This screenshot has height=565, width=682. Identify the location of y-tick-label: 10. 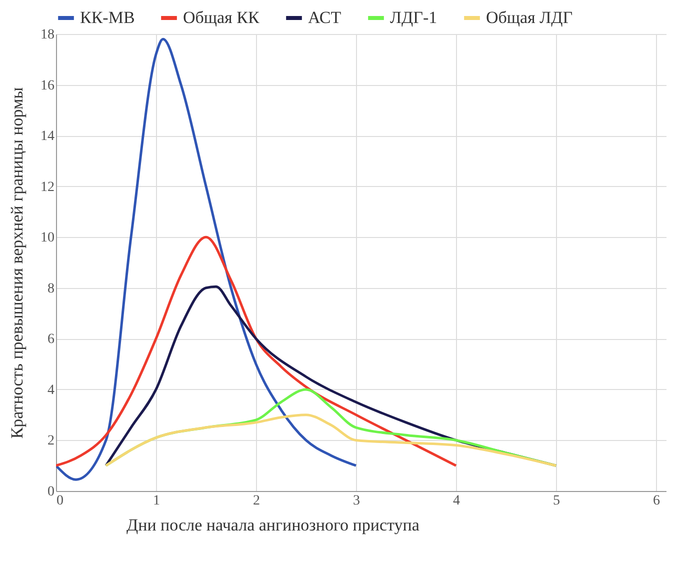
(47, 238).